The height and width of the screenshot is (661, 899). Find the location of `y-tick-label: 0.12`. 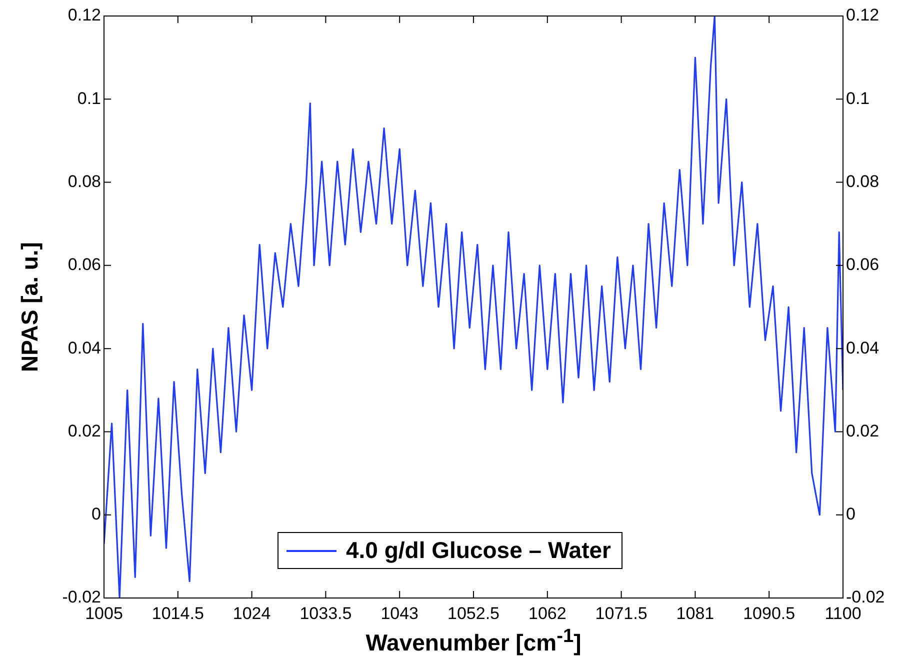

y-tick-label: 0.12 is located at coordinates (84, 15).